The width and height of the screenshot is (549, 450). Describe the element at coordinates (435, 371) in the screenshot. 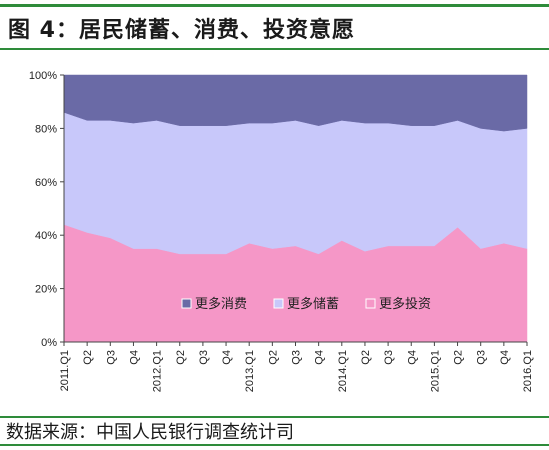

I see `x-tick-label-16: 2015.Q1` at that location.